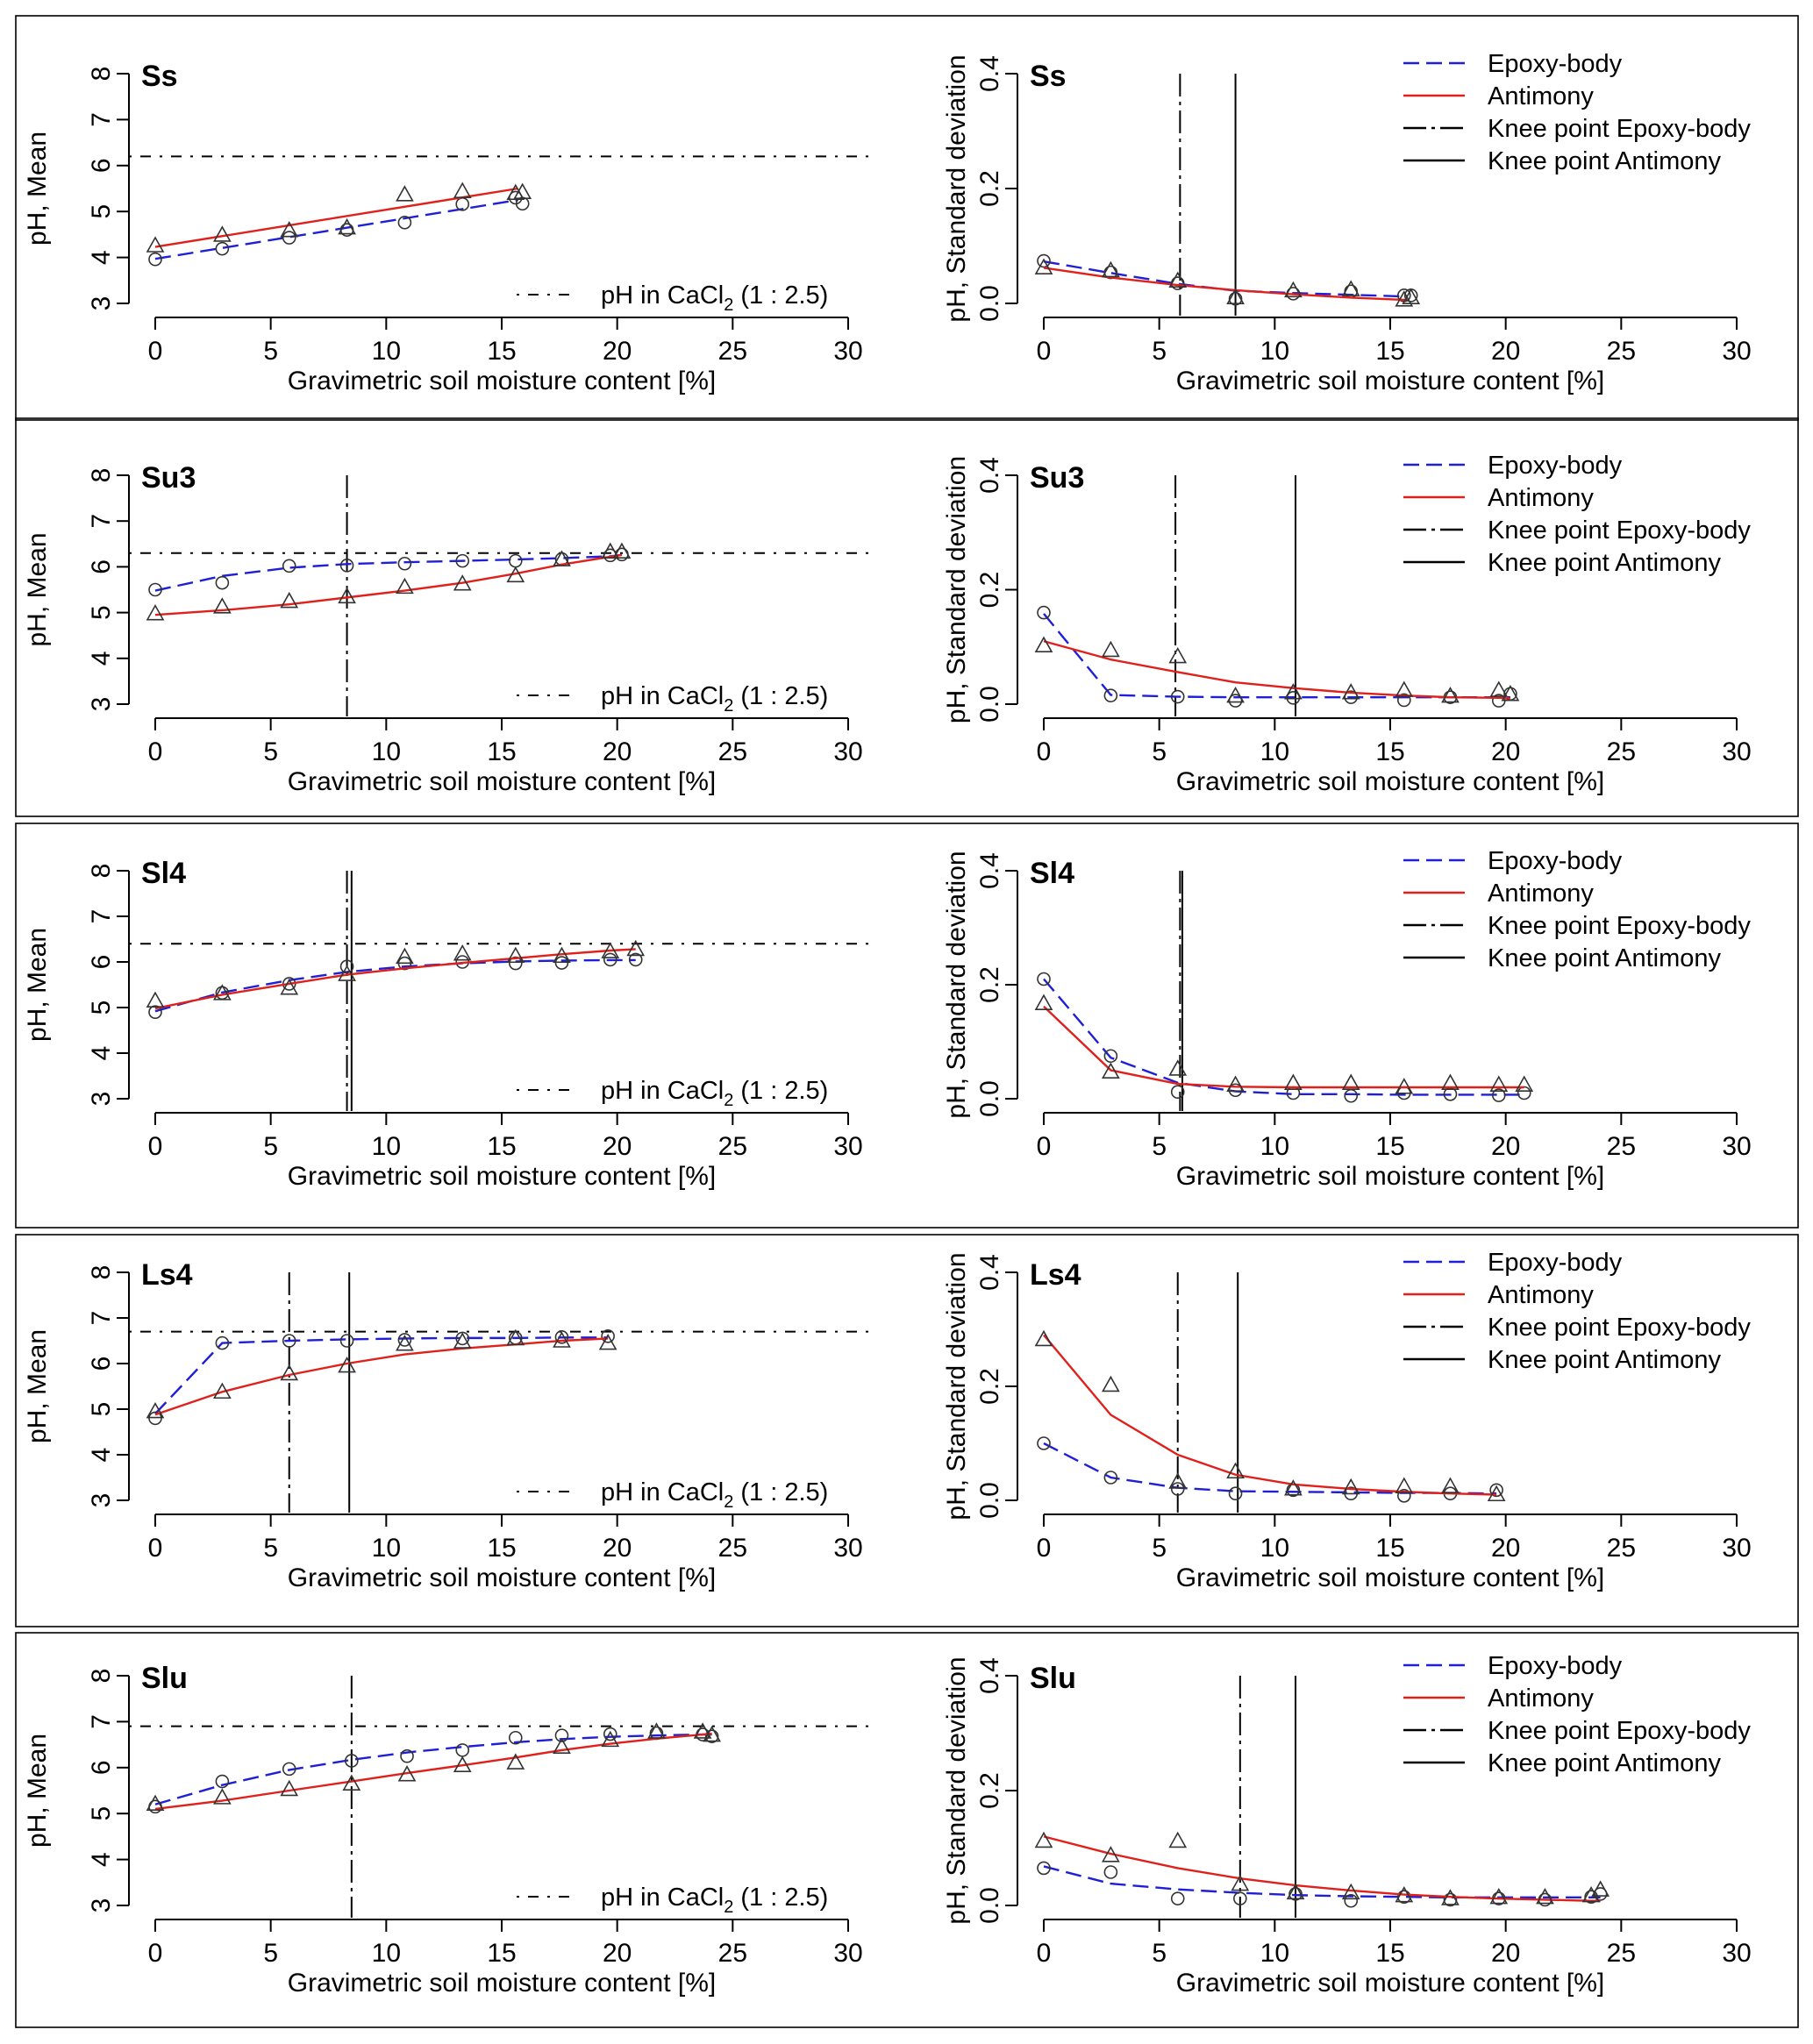  Describe the element at coordinates (956, 188) in the screenshot. I see `y-axis-title: pH, Standard deviation` at that location.